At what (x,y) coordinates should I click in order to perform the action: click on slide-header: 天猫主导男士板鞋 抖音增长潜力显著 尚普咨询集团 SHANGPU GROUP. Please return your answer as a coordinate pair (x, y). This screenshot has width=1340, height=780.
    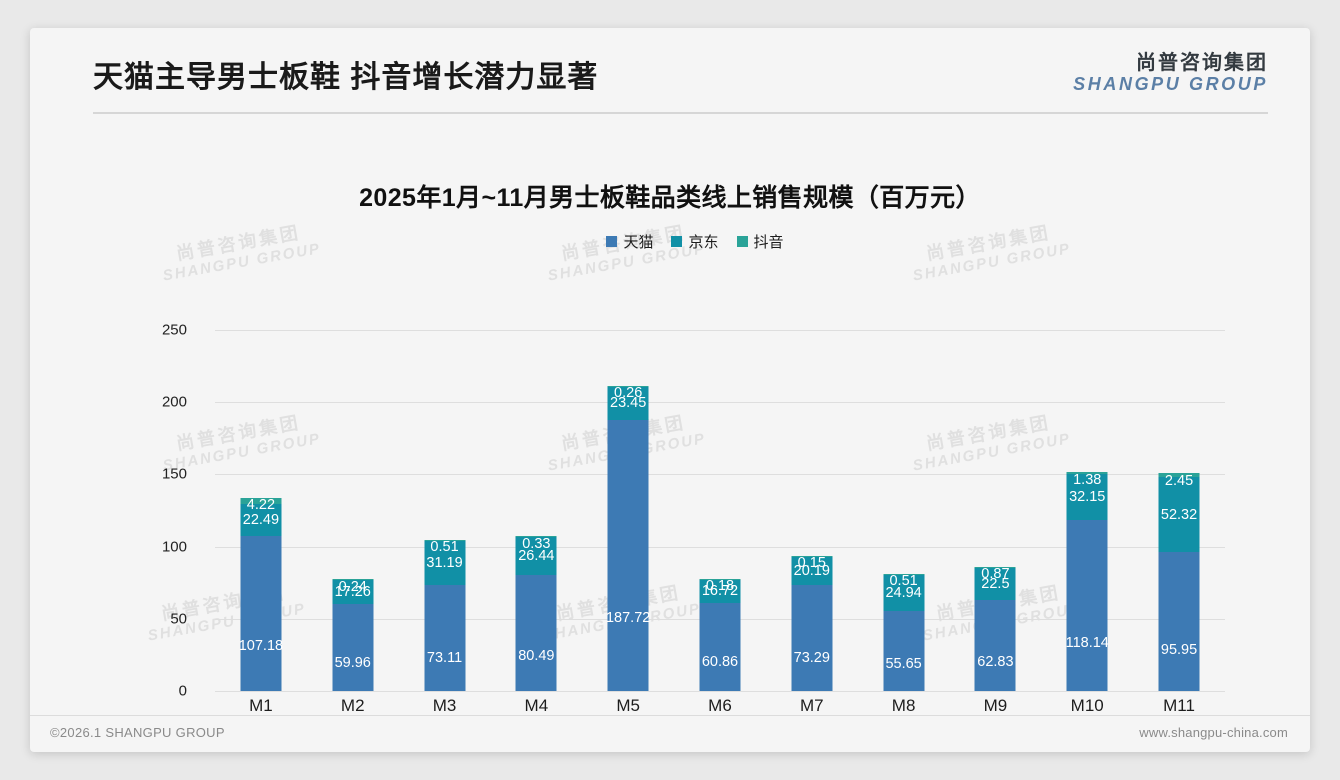
    Looking at the image, I should click on (670, 74).